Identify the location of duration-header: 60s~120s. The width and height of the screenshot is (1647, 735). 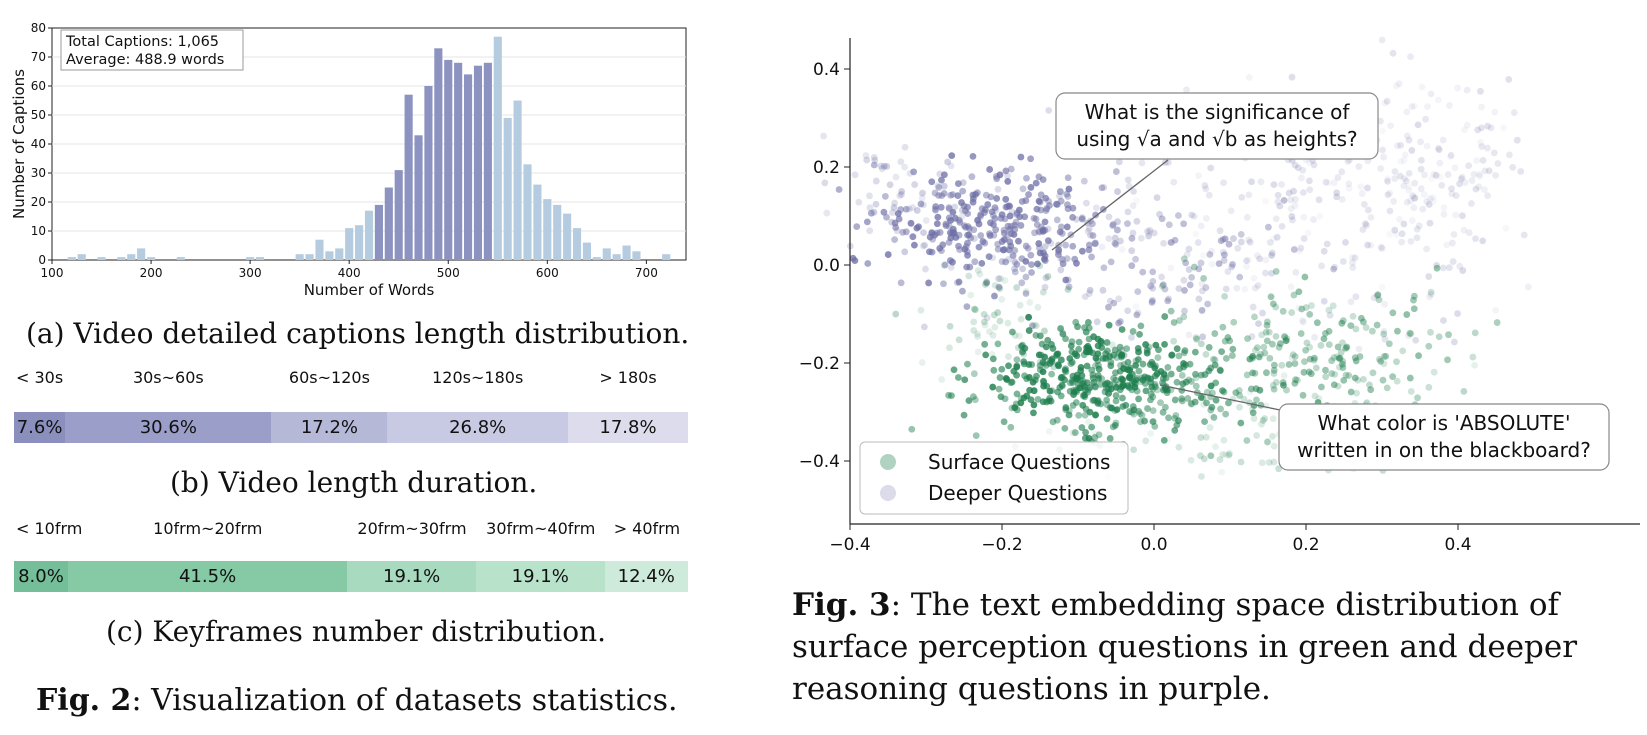
(329, 377).